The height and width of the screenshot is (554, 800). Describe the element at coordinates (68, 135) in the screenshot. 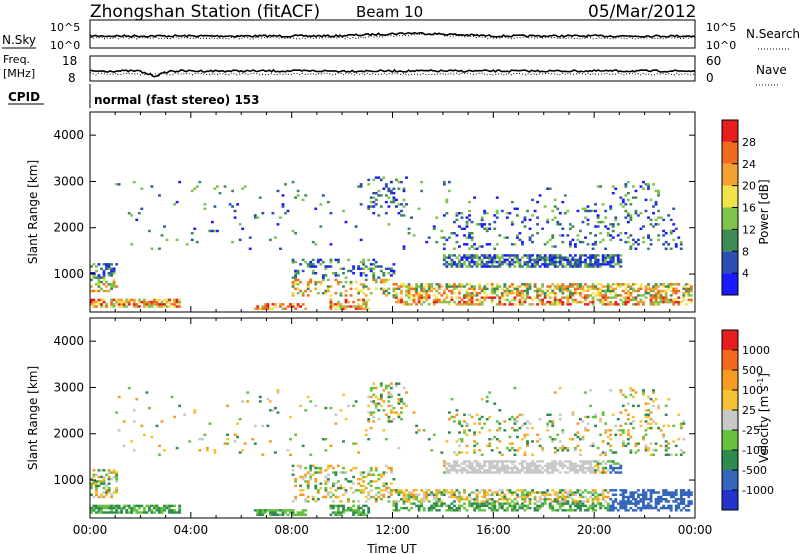

I see `y-tick-label: 4000` at that location.